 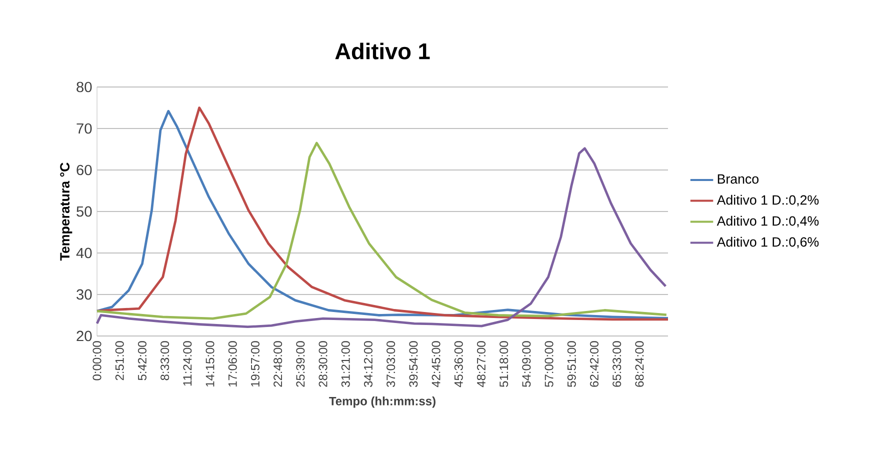 What do you see at coordinates (84, 336) in the screenshot?
I see `y-tick-label: 20` at bounding box center [84, 336].